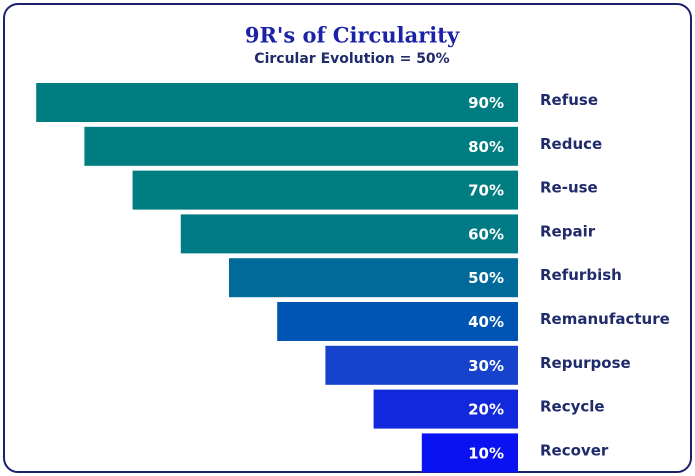  What do you see at coordinates (352, 35) in the screenshot?
I see `chart-title: 9R's of Circularity` at bounding box center [352, 35].